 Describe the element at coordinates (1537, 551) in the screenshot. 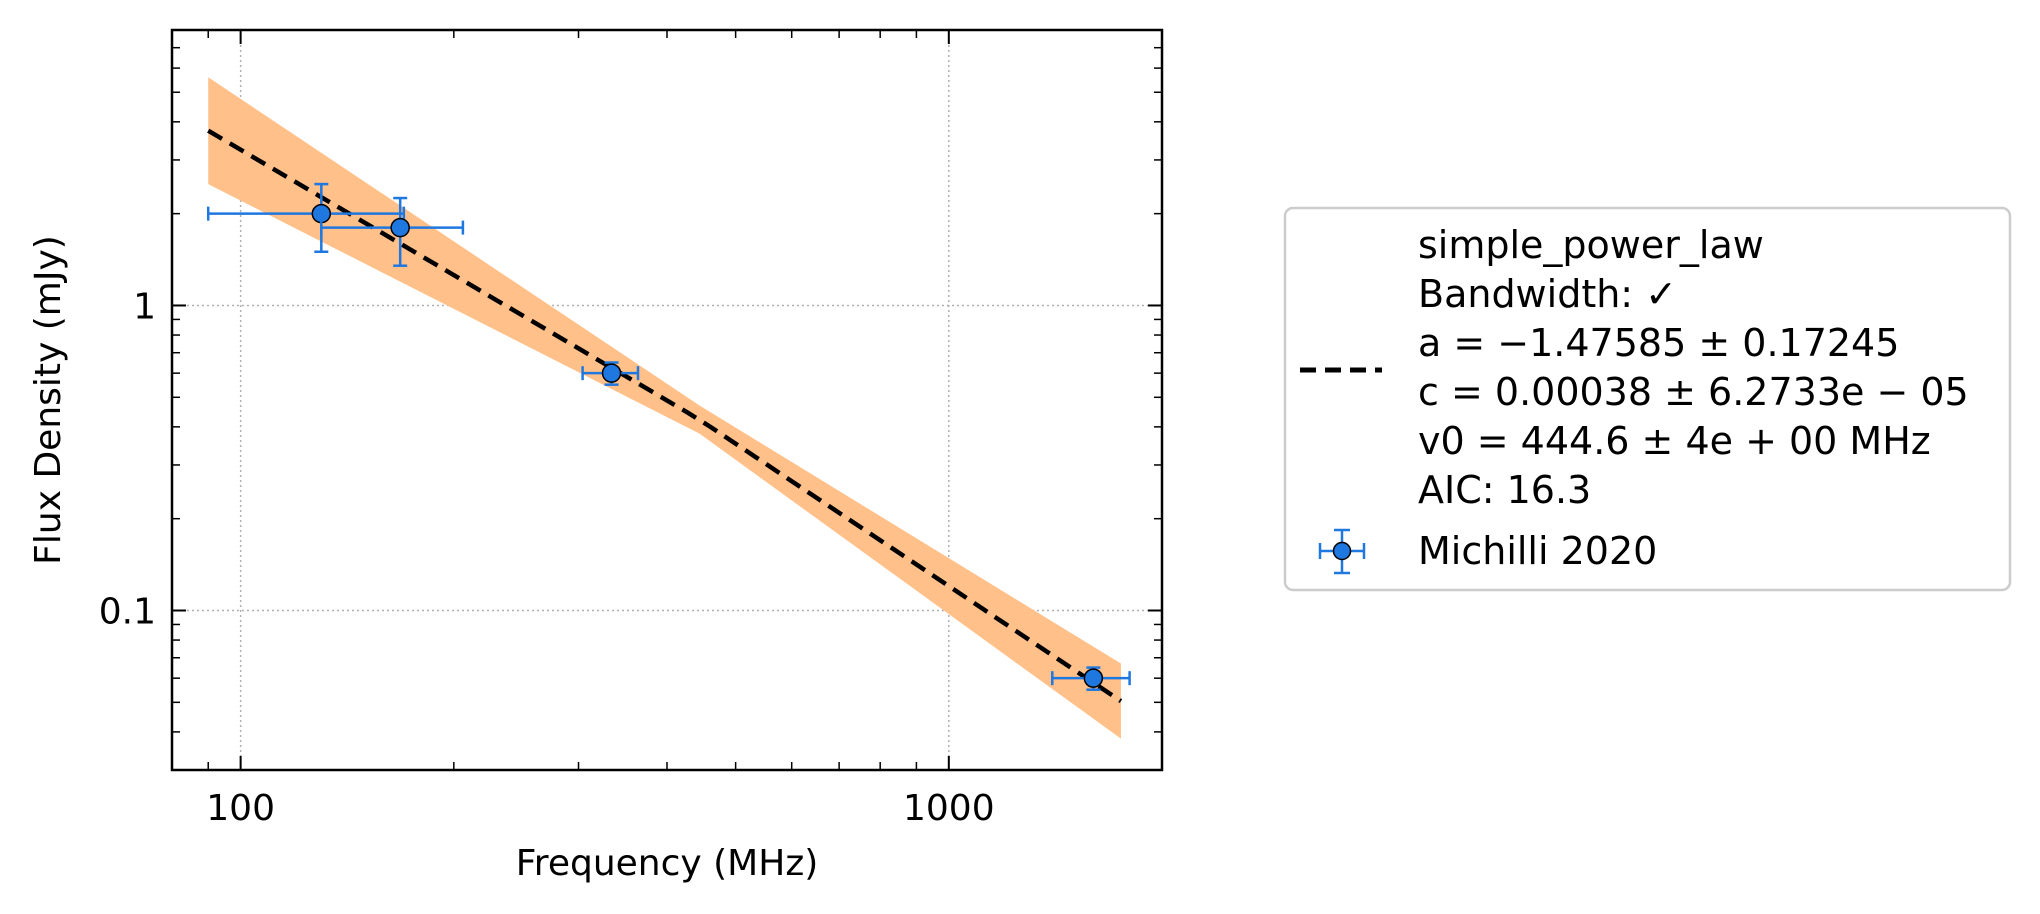

I see `legend-data-label: Michilli 2020` at that location.